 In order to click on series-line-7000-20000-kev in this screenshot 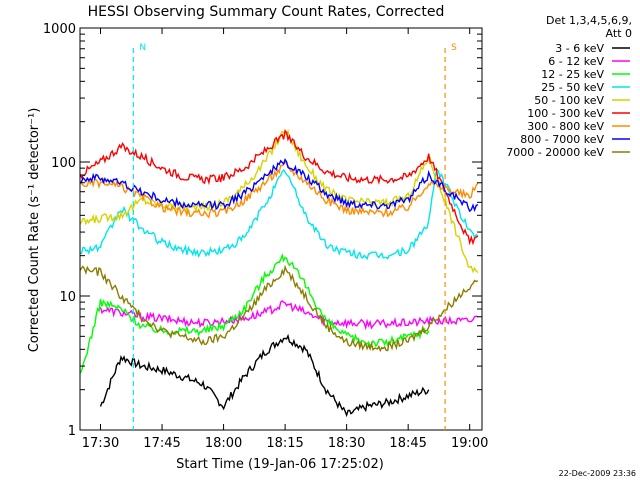, I will do `click(279, 308)`.